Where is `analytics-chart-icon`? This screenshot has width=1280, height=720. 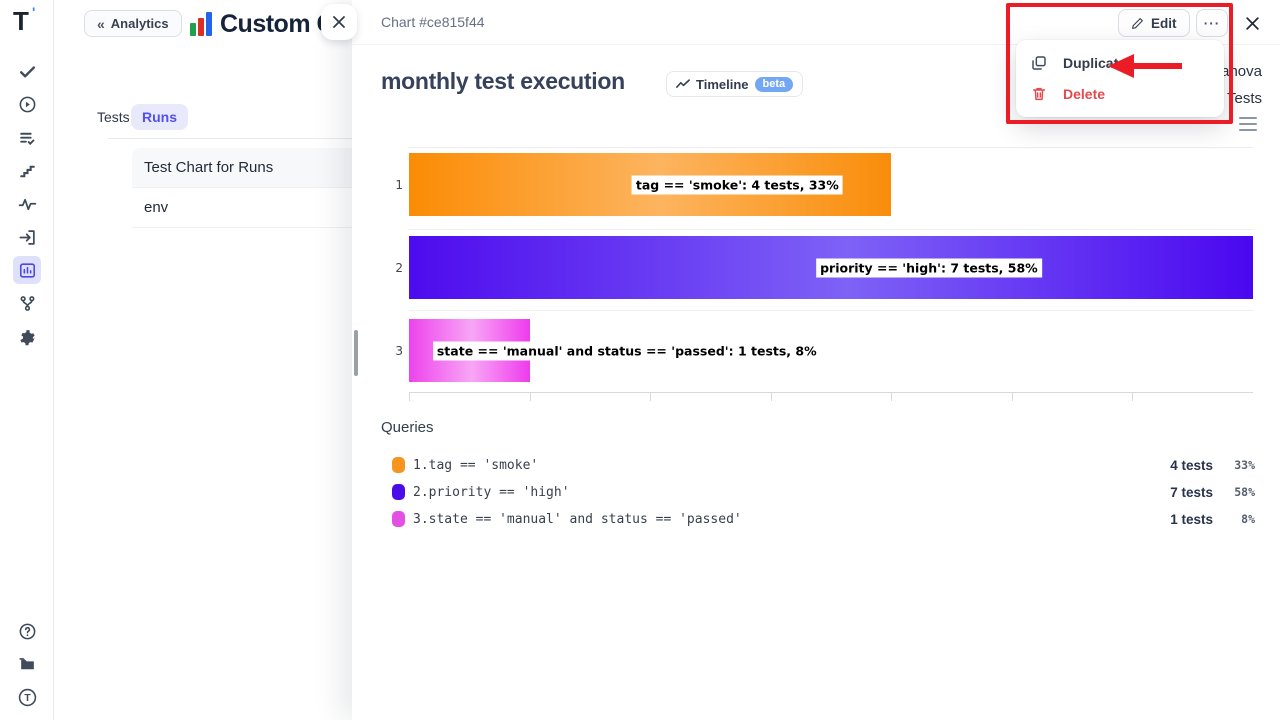 analytics-chart-icon is located at coordinates (27, 270).